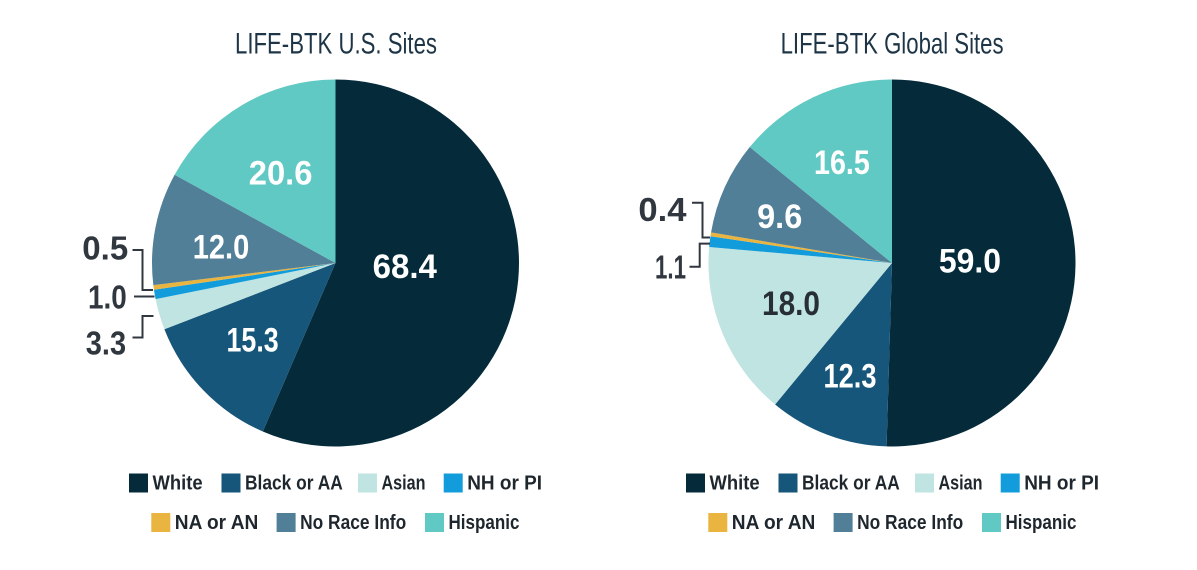 The width and height of the screenshot is (1197, 570). Describe the element at coordinates (842, 163) in the screenshot. I see `svg-text: 16.5` at that location.